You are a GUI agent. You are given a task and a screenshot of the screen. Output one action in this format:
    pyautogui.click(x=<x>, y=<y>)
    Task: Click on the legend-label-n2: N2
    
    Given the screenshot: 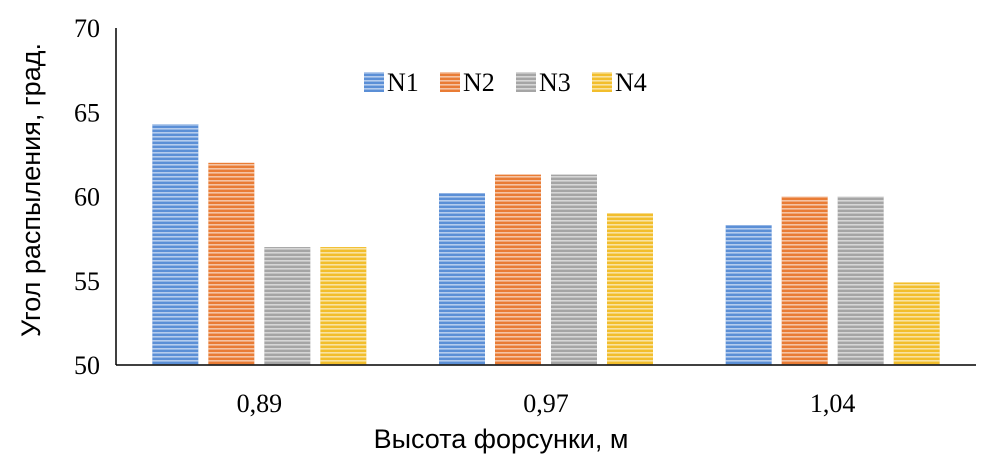 What is the action you would take?
    pyautogui.click(x=479, y=82)
    